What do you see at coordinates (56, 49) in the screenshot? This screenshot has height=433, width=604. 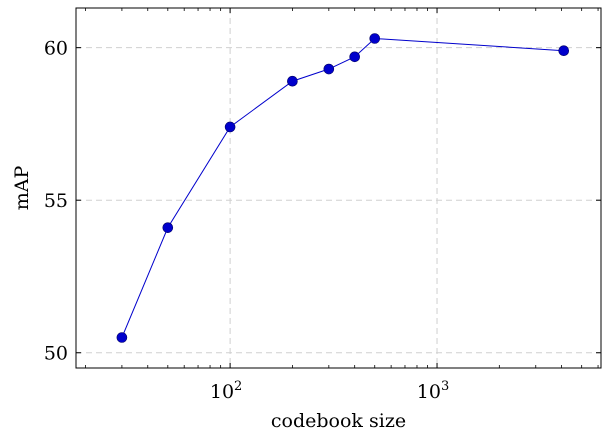 I see `y-tick-label: 60` at bounding box center [56, 49].